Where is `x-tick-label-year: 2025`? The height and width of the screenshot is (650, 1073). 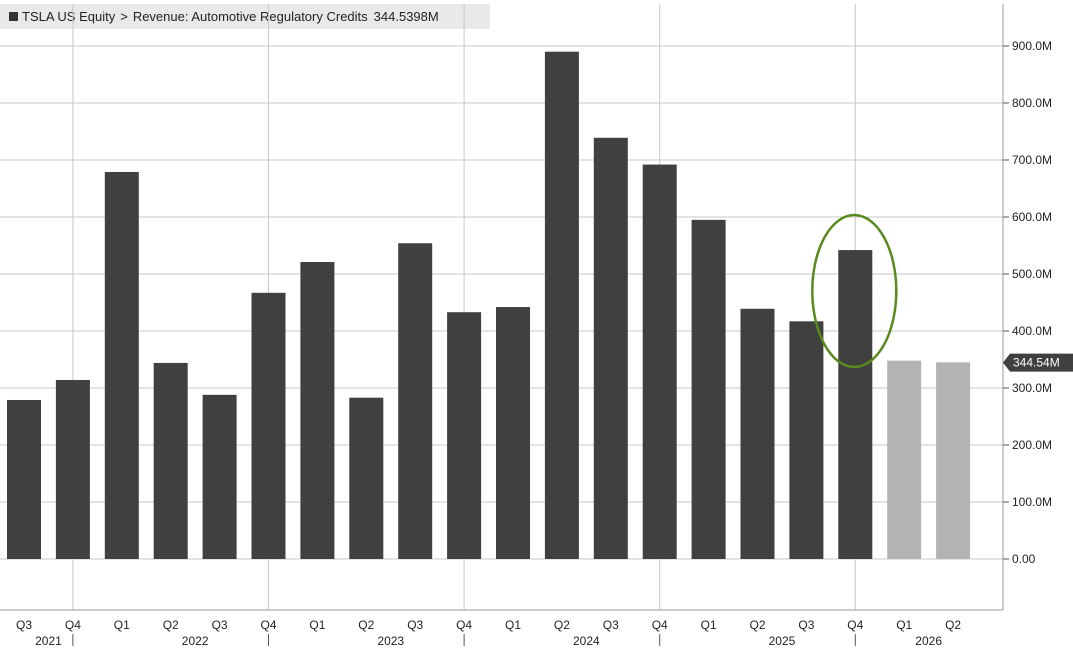 x-tick-label-year: 2025 is located at coordinates (782, 641).